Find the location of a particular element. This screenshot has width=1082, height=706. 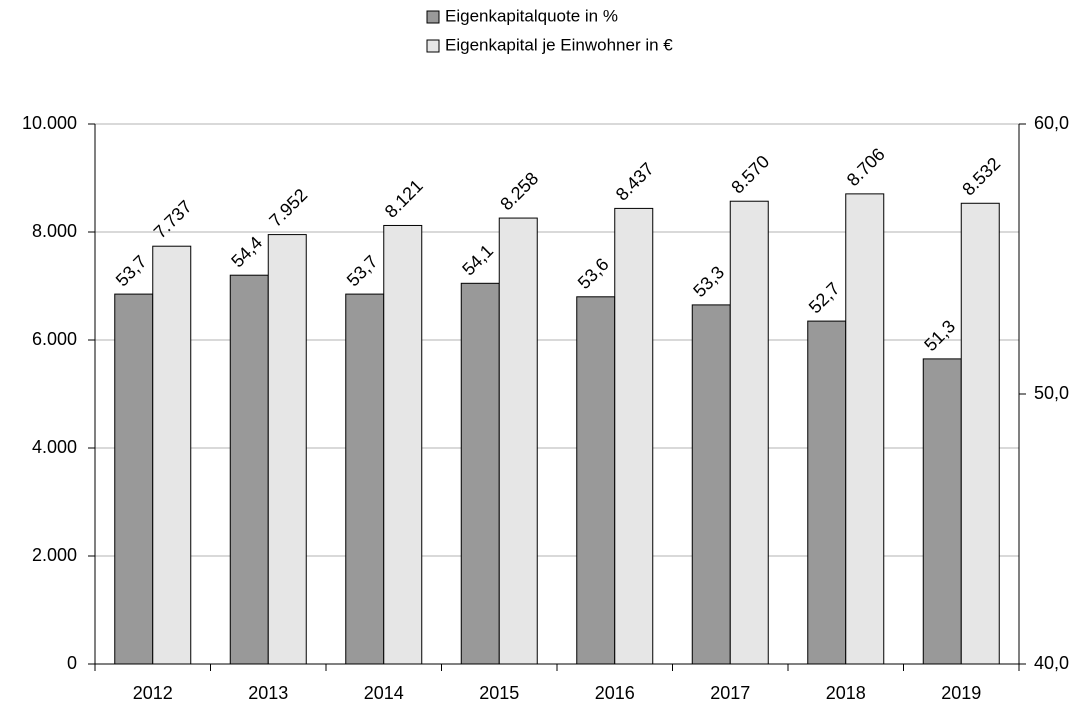

x-tick-label: 2013 is located at coordinates (268, 693).